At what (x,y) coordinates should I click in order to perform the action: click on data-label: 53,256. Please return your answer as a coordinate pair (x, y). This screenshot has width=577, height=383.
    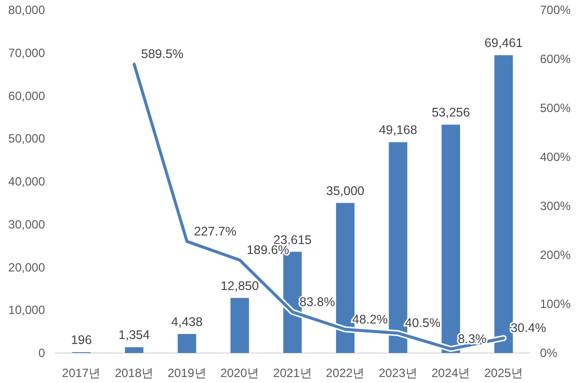
    Looking at the image, I should click on (451, 113).